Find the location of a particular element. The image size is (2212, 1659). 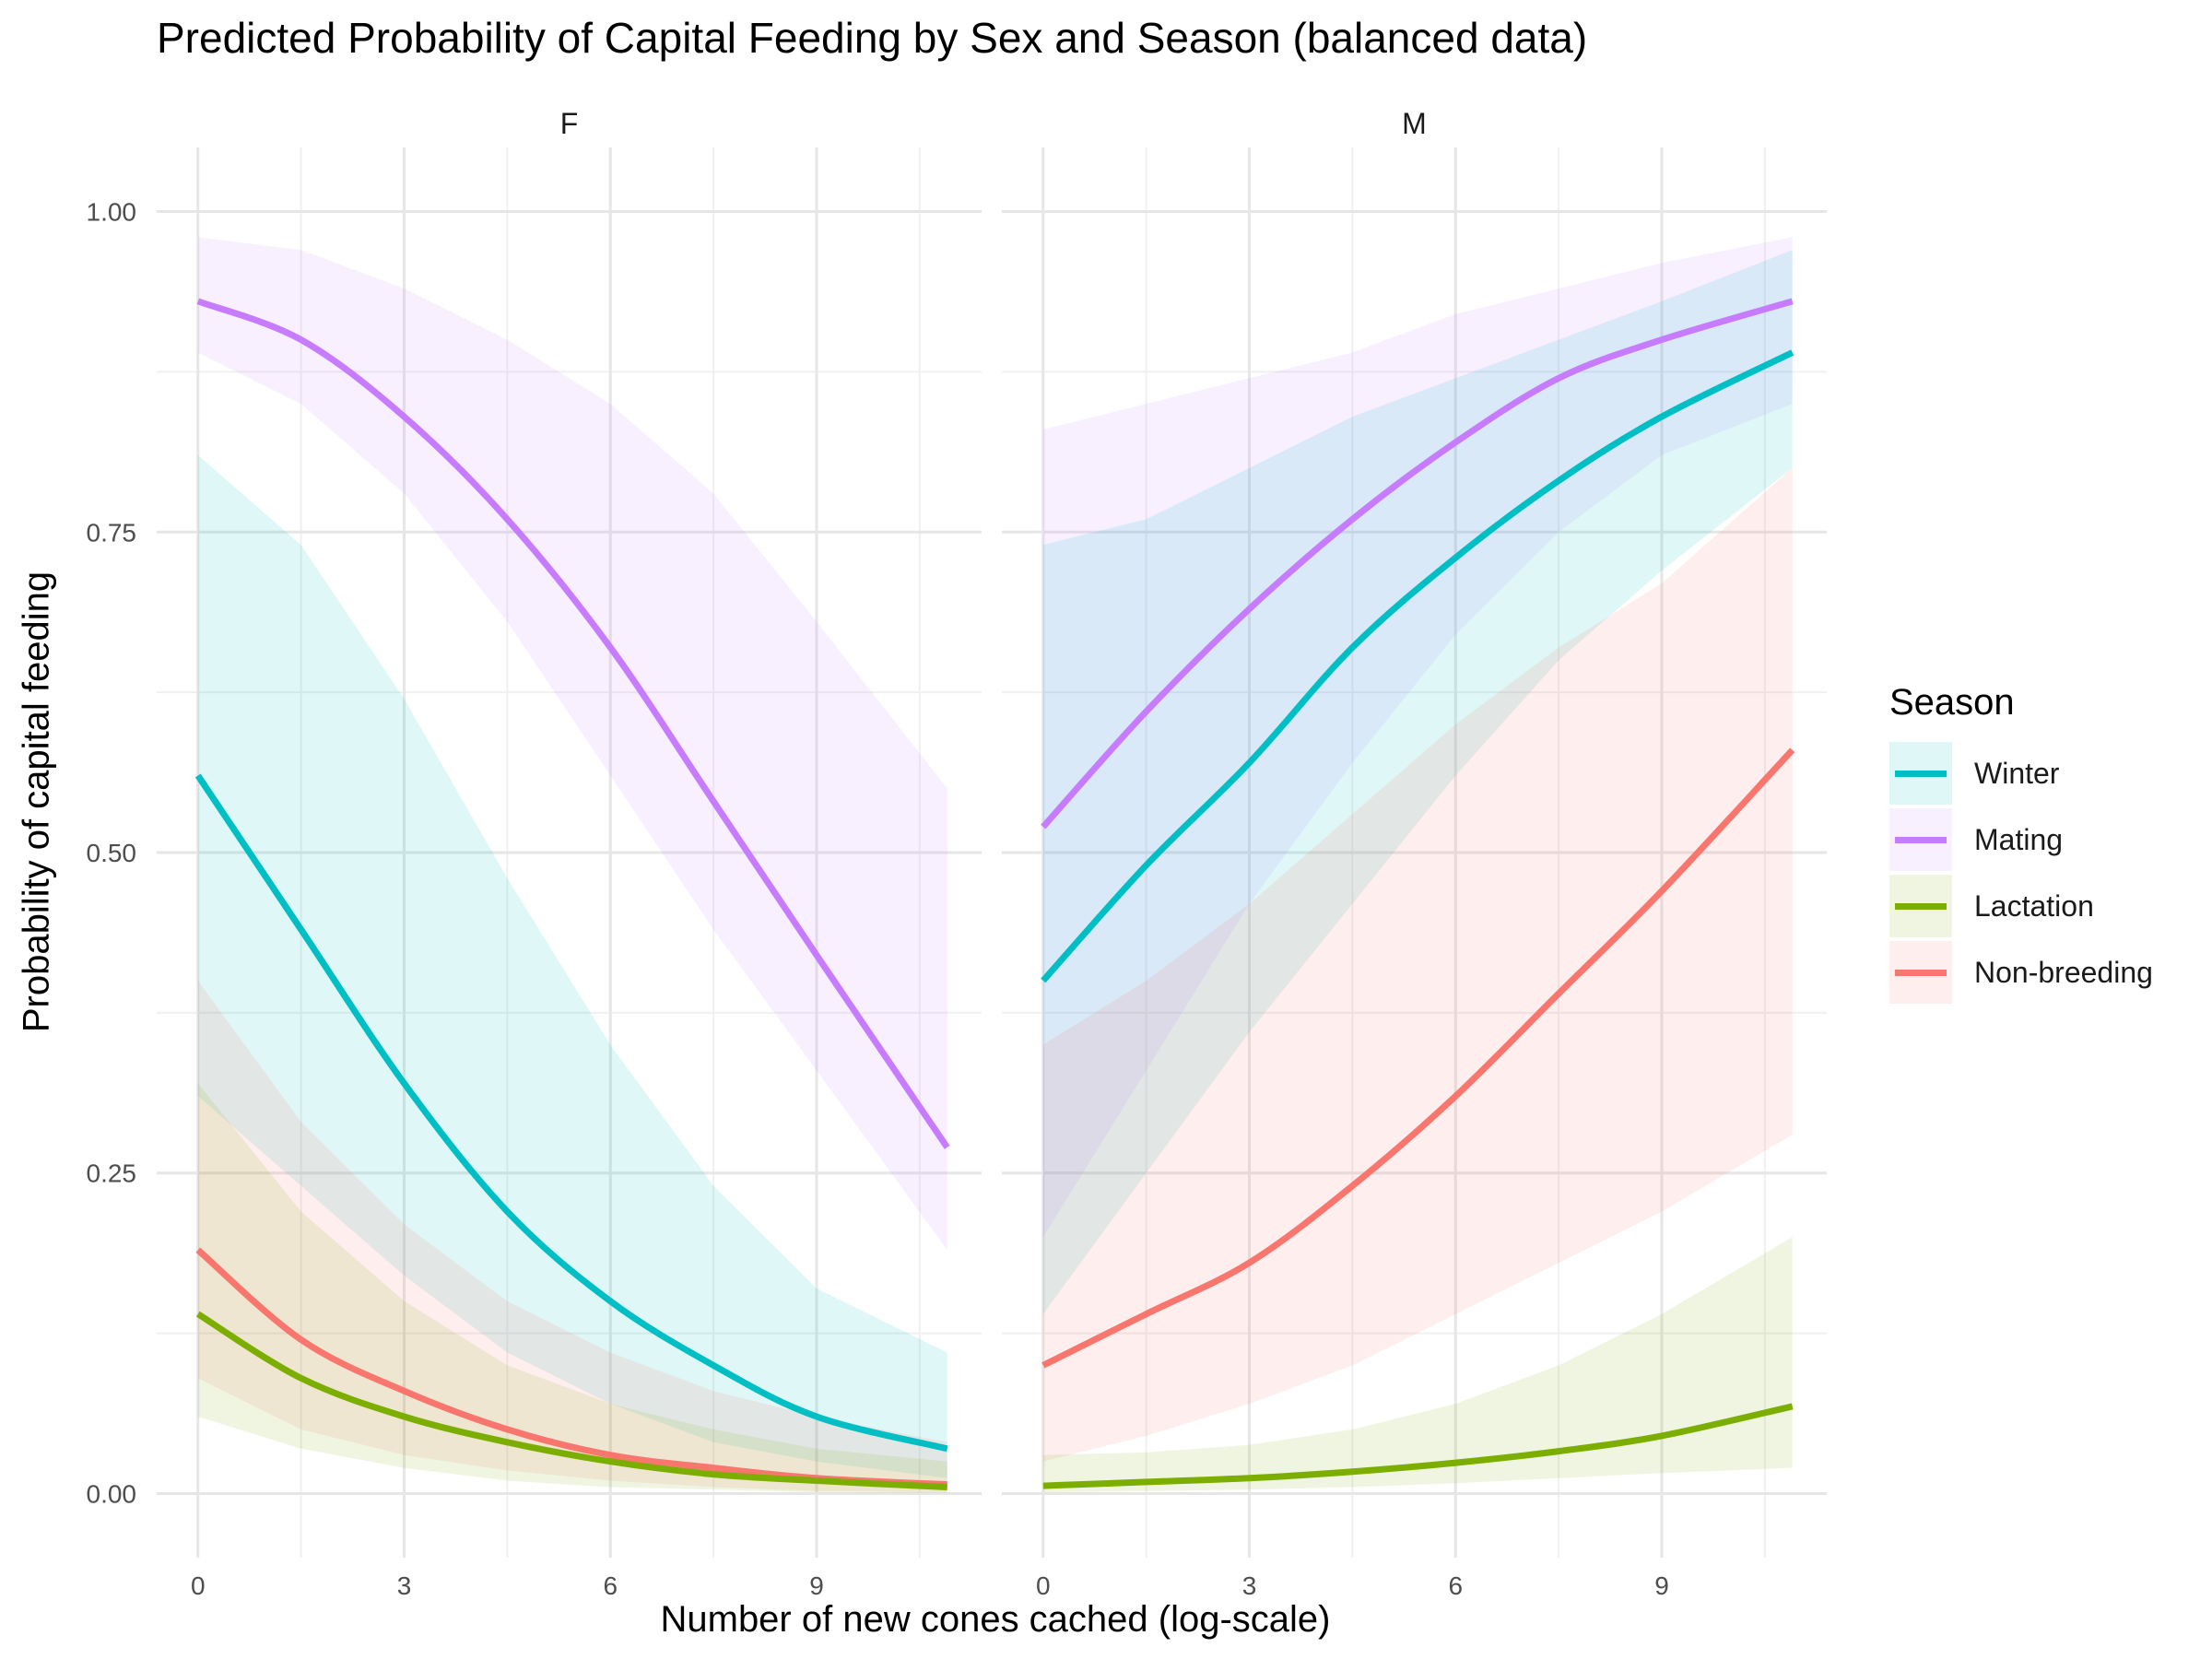

y-axis-label: Probability of capital feeding is located at coordinates (36, 802).